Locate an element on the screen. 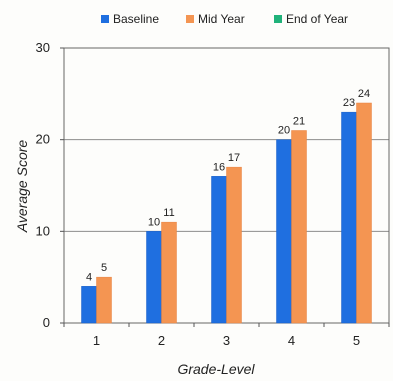 Image resolution: width=393 pixels, height=381 pixels. data-label: 11 is located at coordinates (168, 213).